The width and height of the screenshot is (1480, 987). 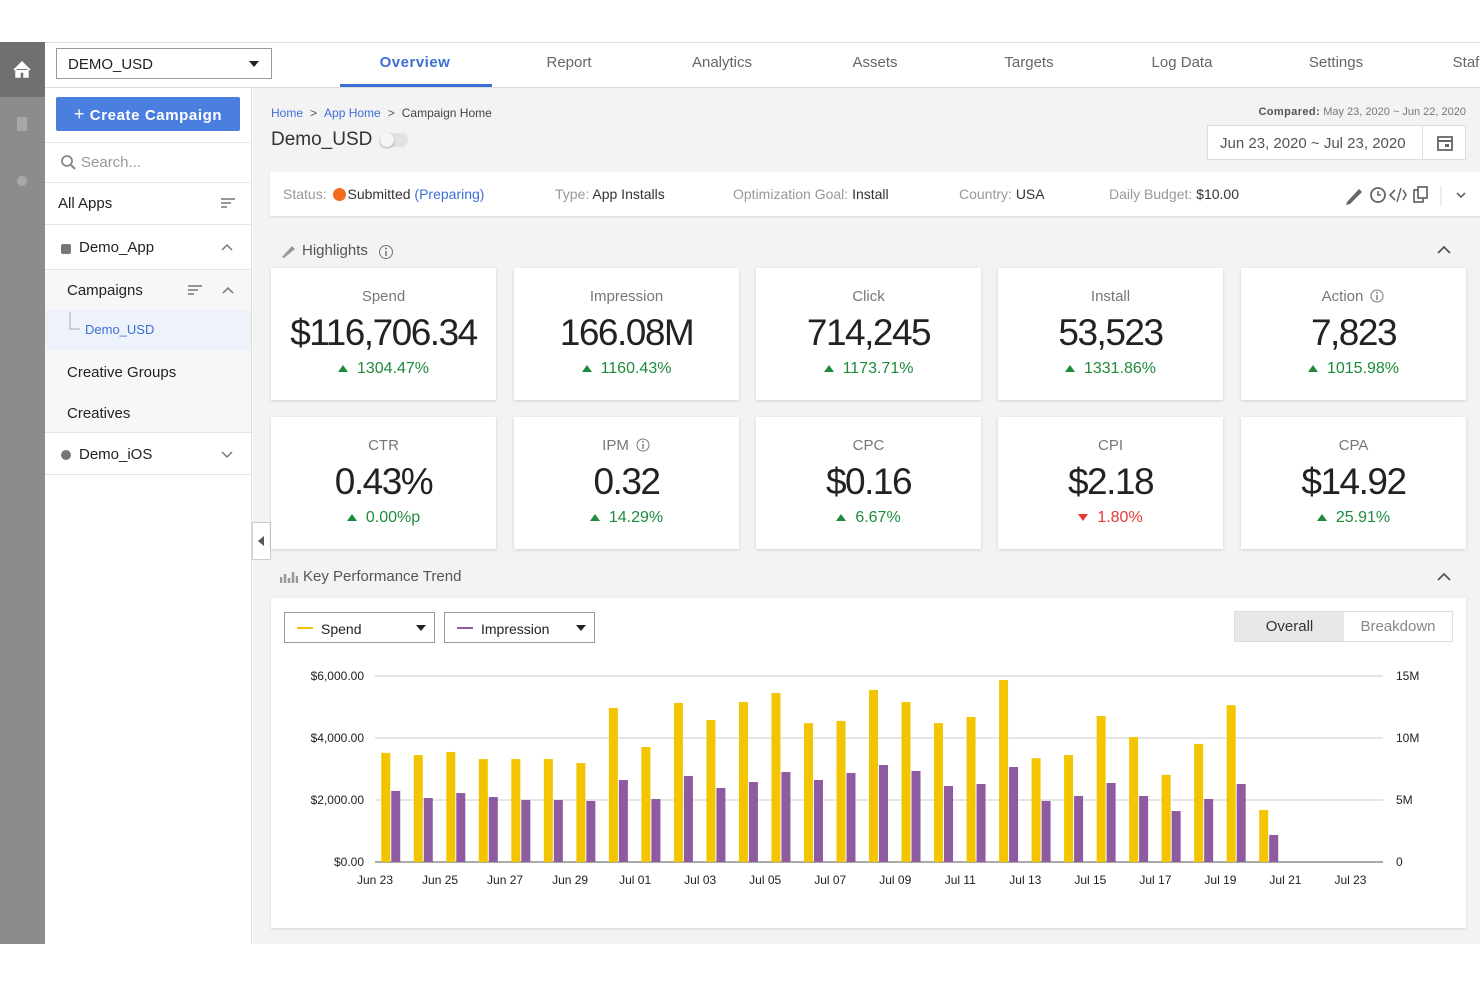 I want to click on metric-value: 53,523, so click(x=1111, y=332).